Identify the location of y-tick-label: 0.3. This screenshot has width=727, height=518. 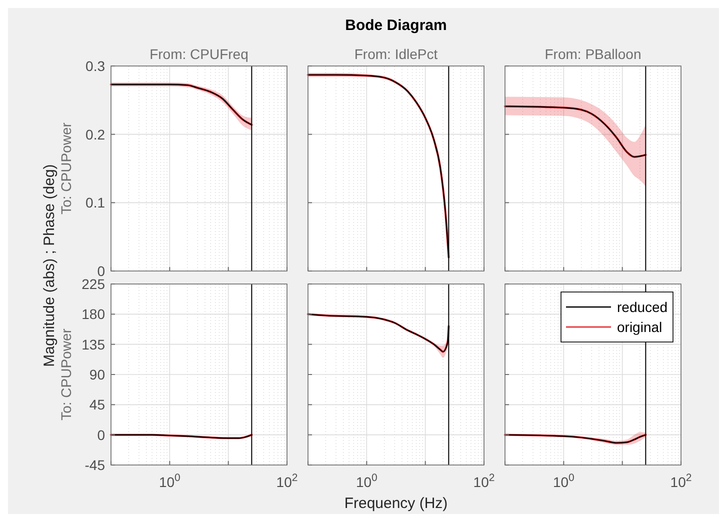
(96, 66).